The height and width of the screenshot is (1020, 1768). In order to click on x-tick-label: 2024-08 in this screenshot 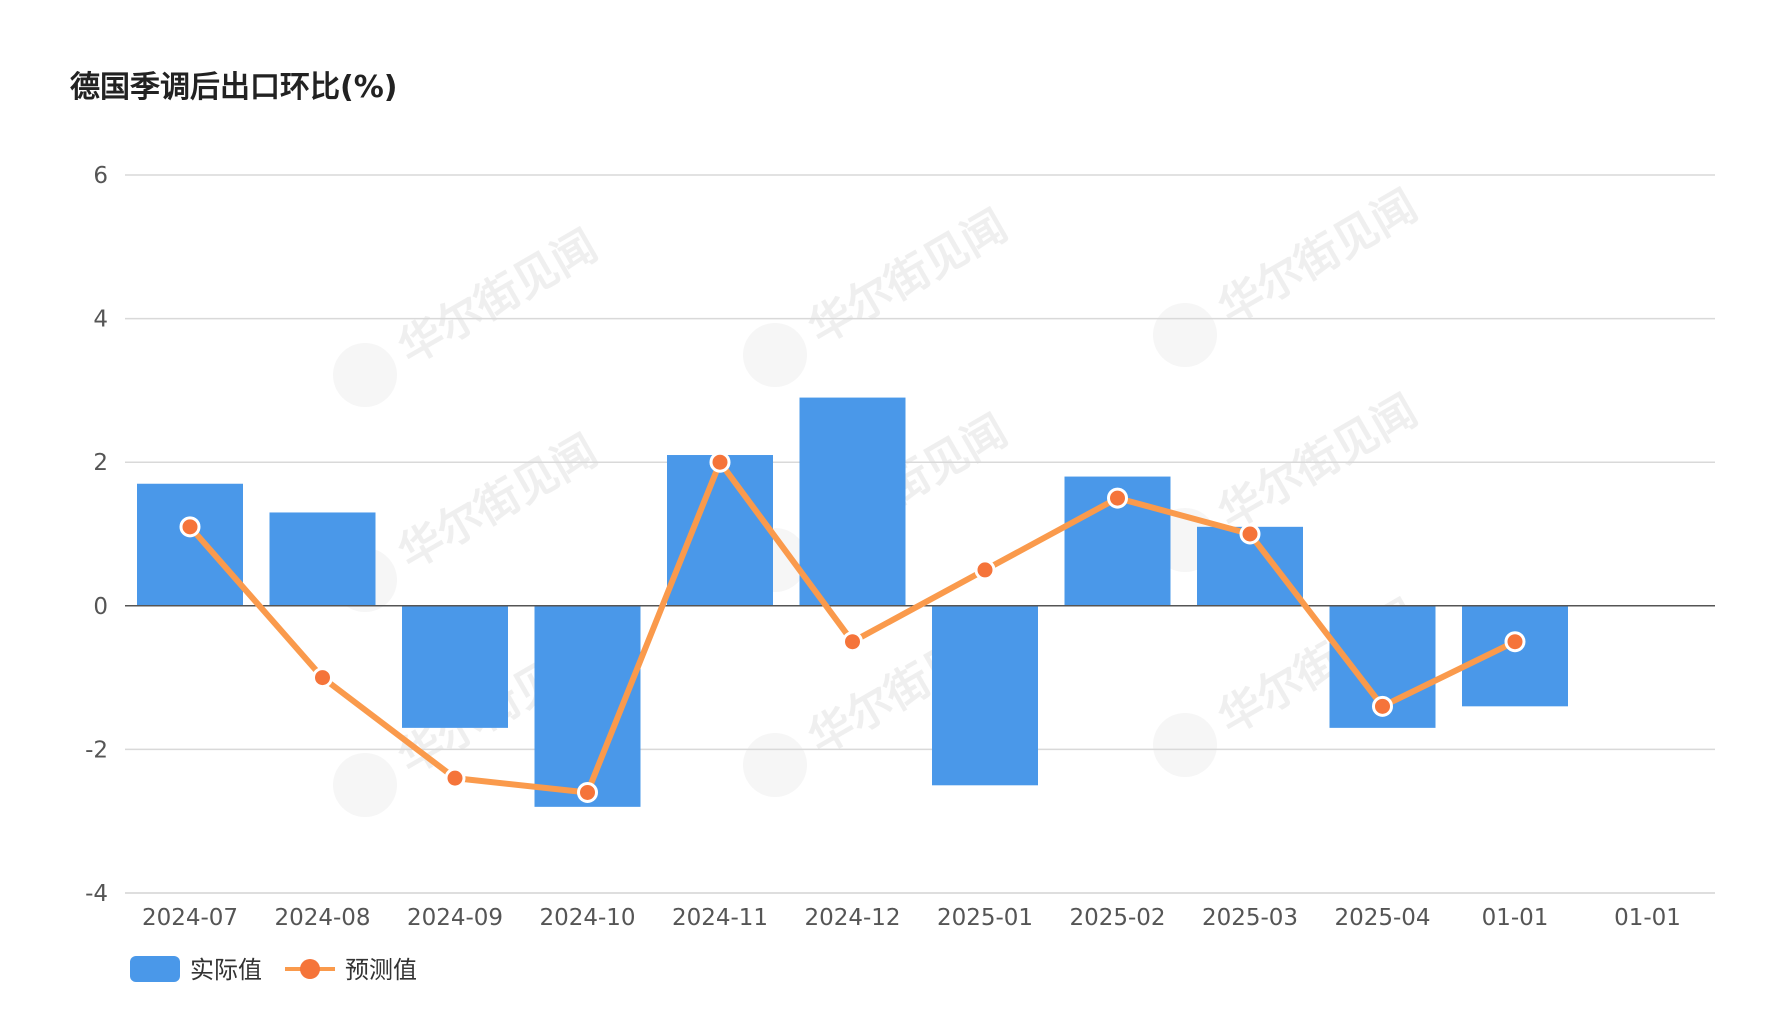, I will do `click(322, 918)`.